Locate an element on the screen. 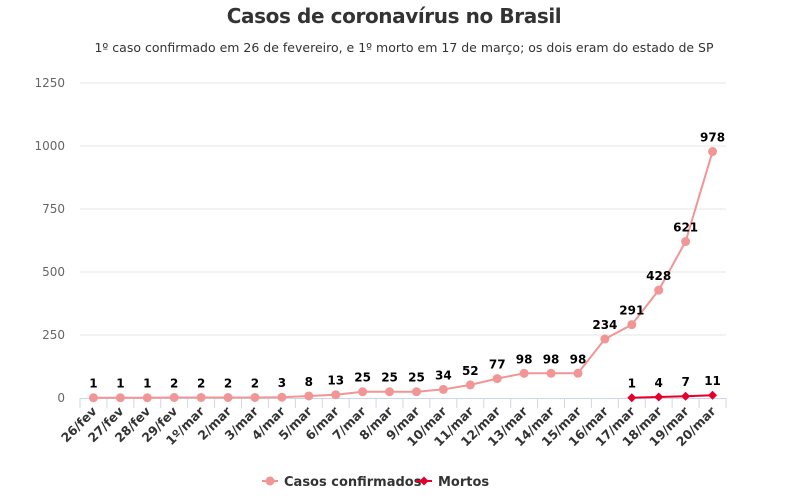  legend-label: Mortos is located at coordinates (463, 482).